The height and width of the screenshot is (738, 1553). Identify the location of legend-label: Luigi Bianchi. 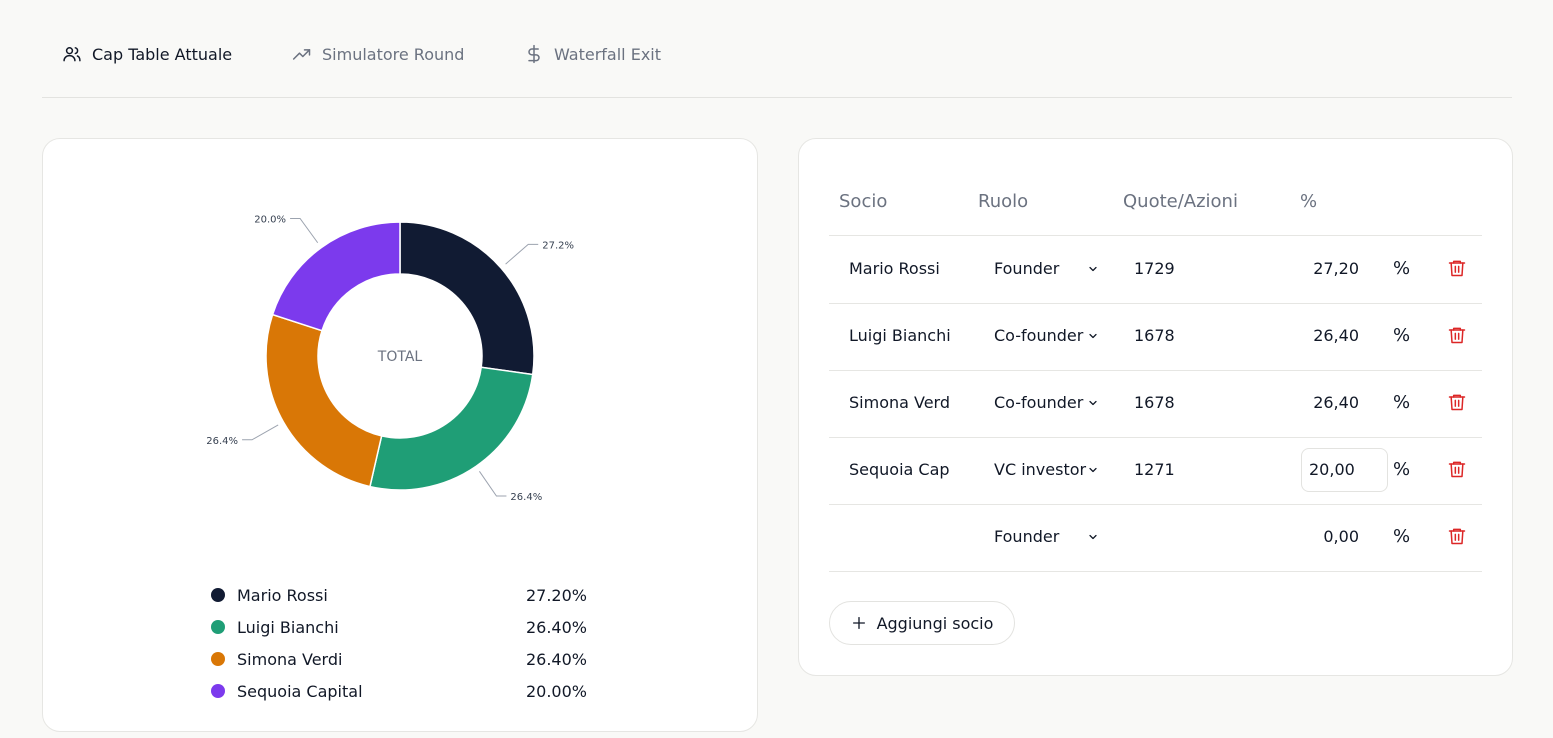
(288, 627).